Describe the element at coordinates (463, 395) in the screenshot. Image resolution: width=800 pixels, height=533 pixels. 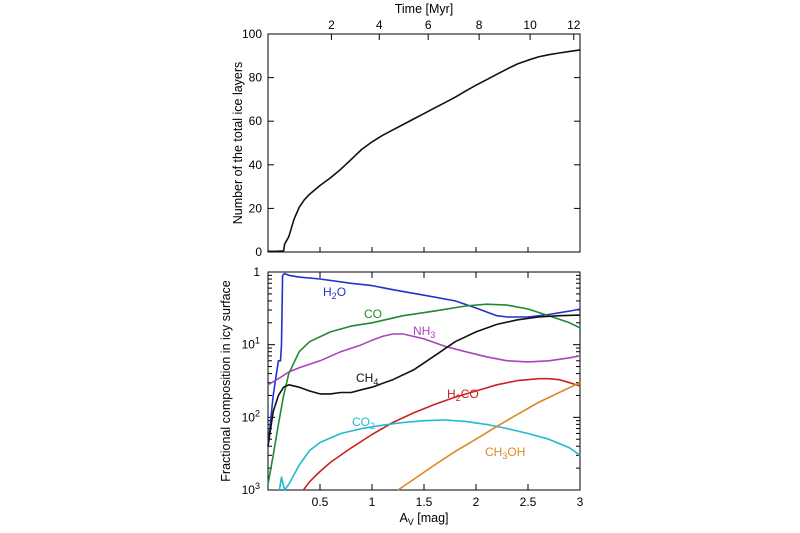
I see `label-h2co: H2CO` at that location.